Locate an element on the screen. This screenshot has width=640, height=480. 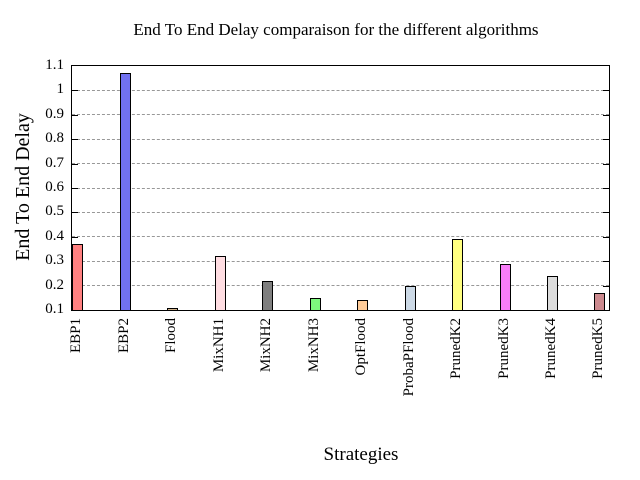
gridline-y-0.6 is located at coordinates (340, 188).